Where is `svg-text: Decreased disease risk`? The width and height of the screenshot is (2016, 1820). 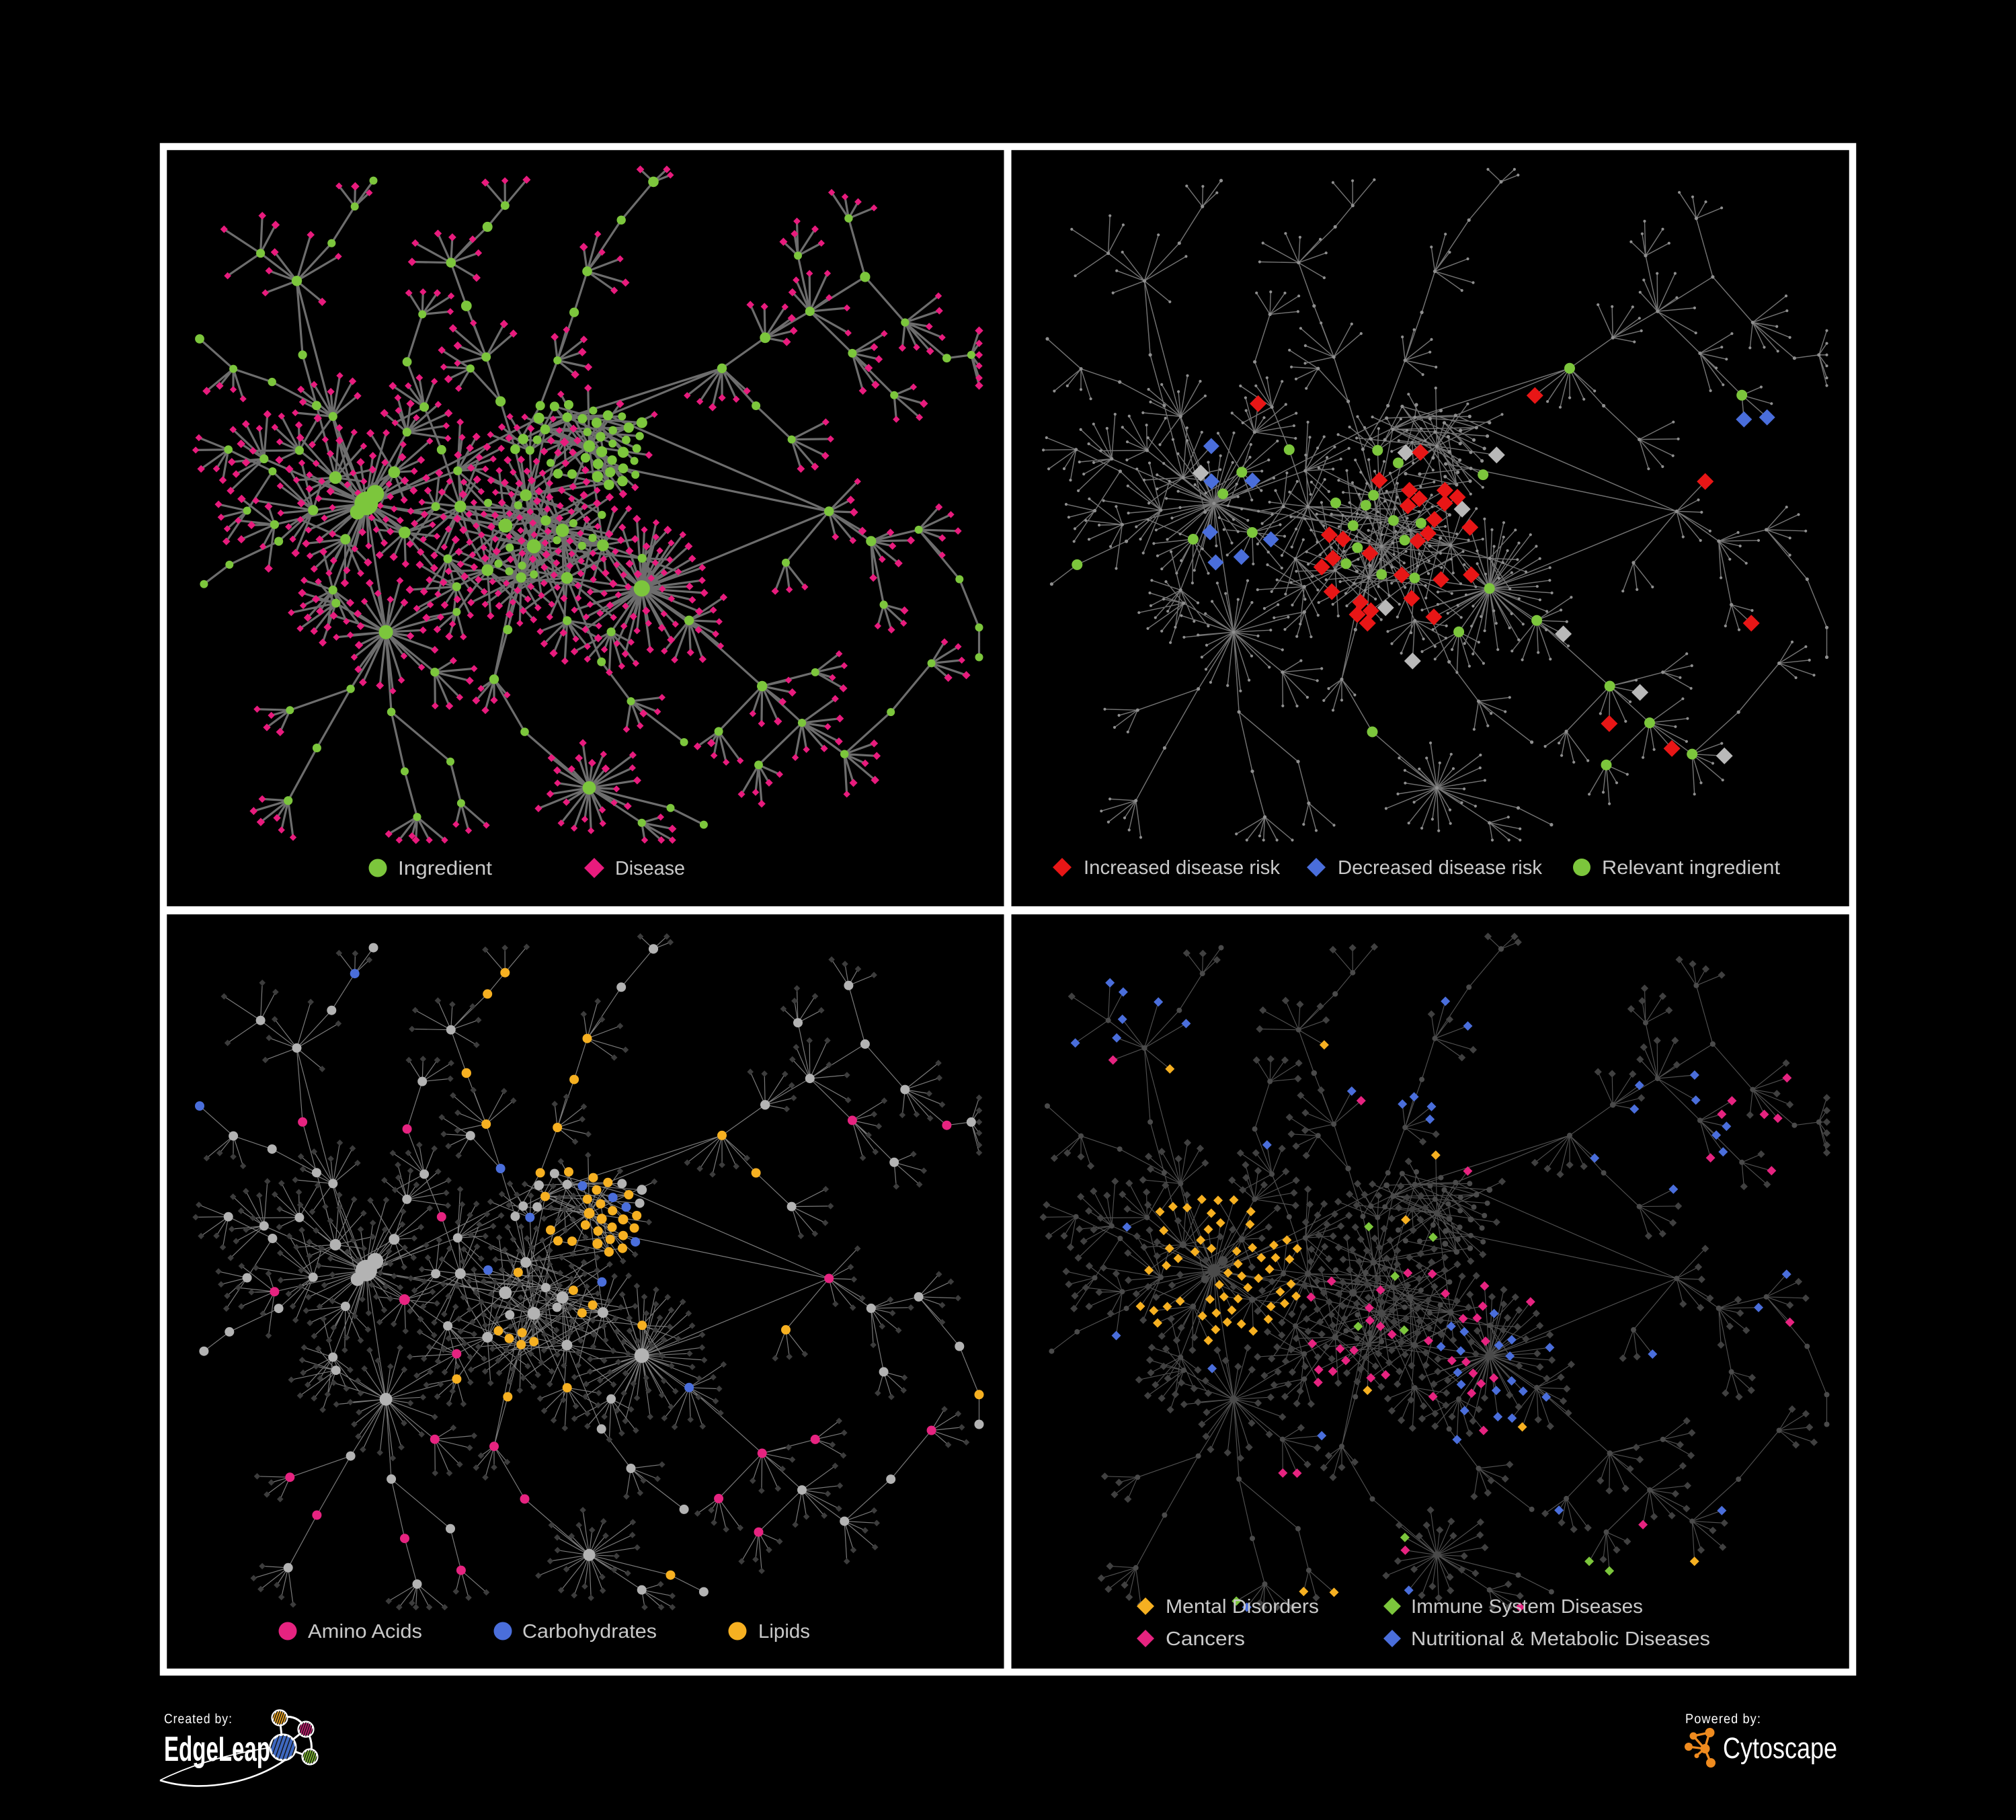
svg-text: Decreased disease risk is located at coordinates (1440, 868).